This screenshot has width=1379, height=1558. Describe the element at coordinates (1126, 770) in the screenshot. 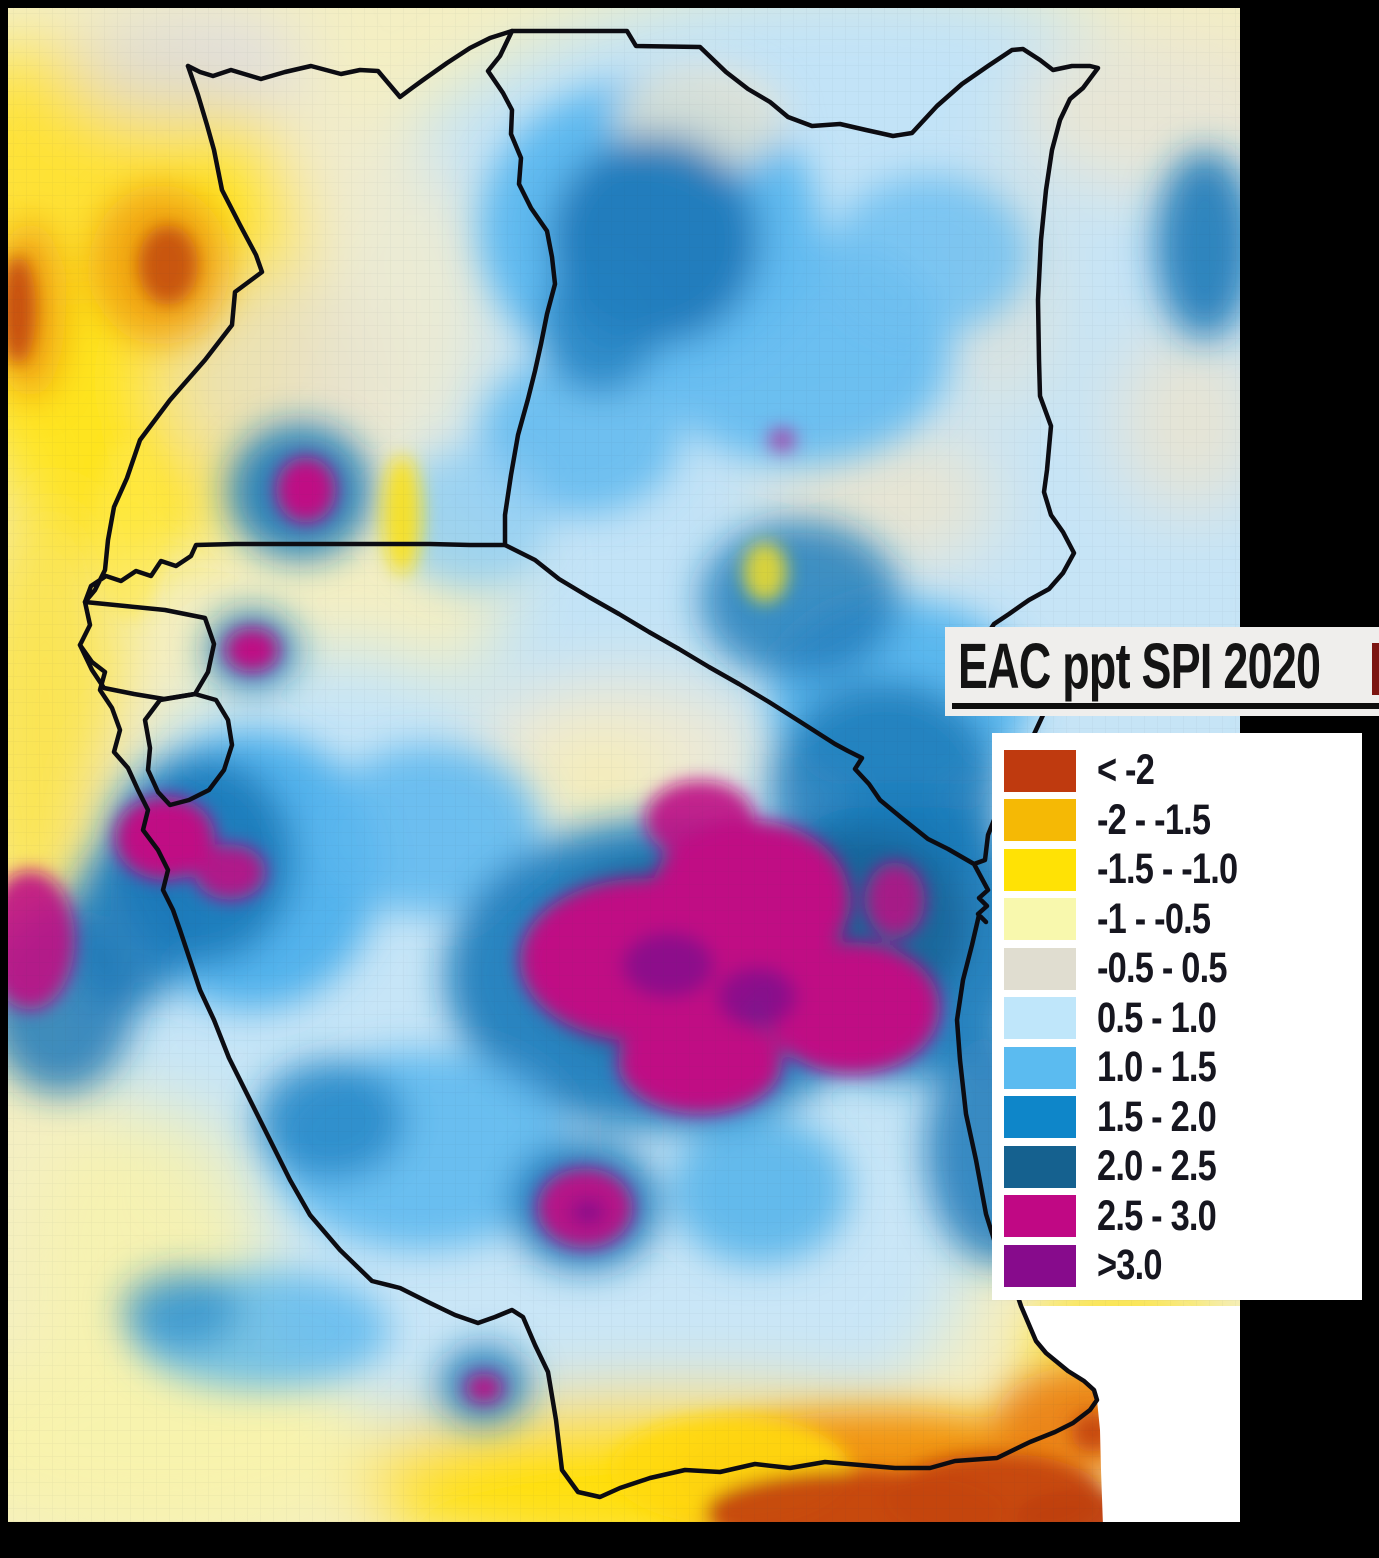

I see `legend-label: < -2` at that location.